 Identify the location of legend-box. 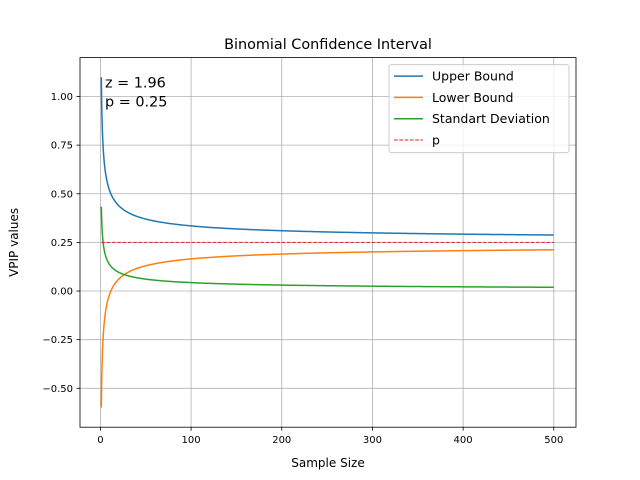
(479, 109).